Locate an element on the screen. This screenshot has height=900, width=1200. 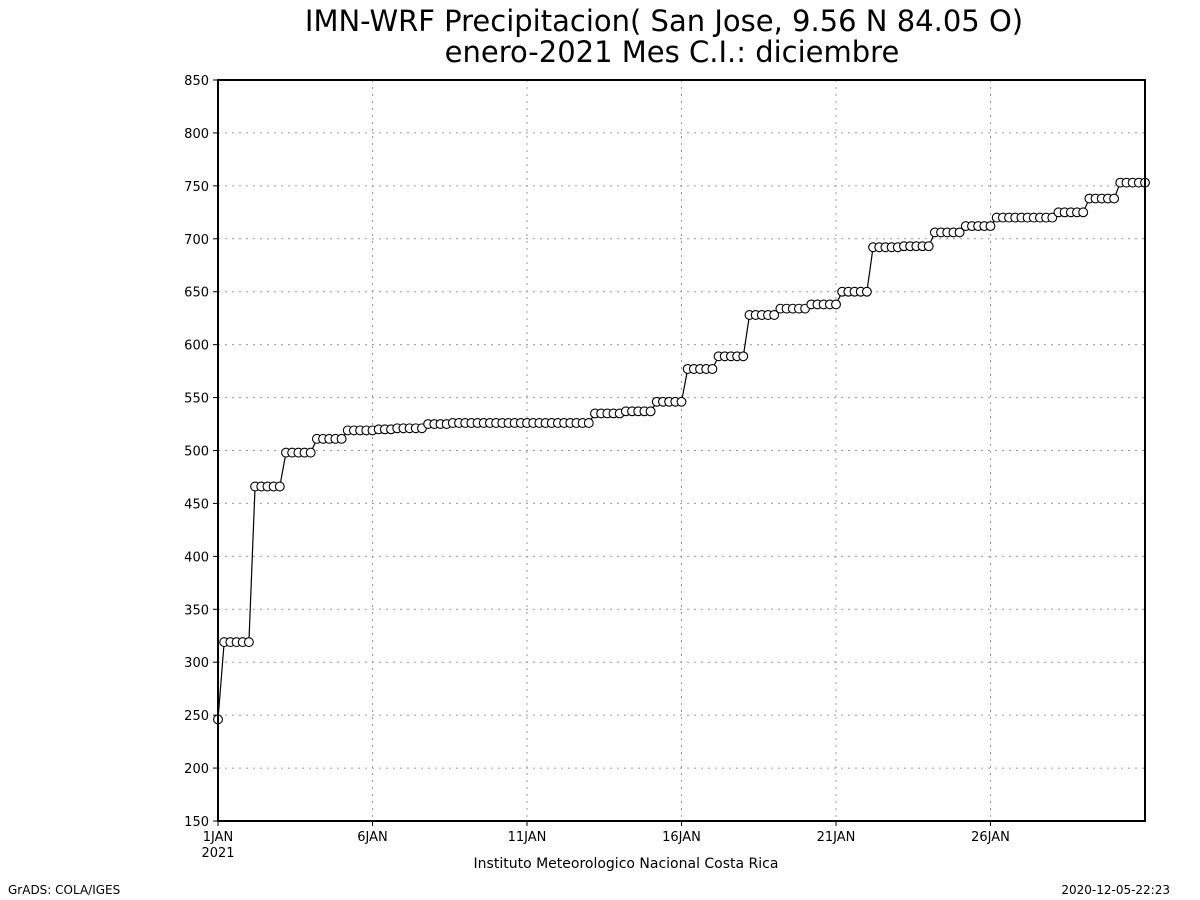
chart-subtitle: enero-2021 Mes C.I.: diciembre is located at coordinates (672, 52).